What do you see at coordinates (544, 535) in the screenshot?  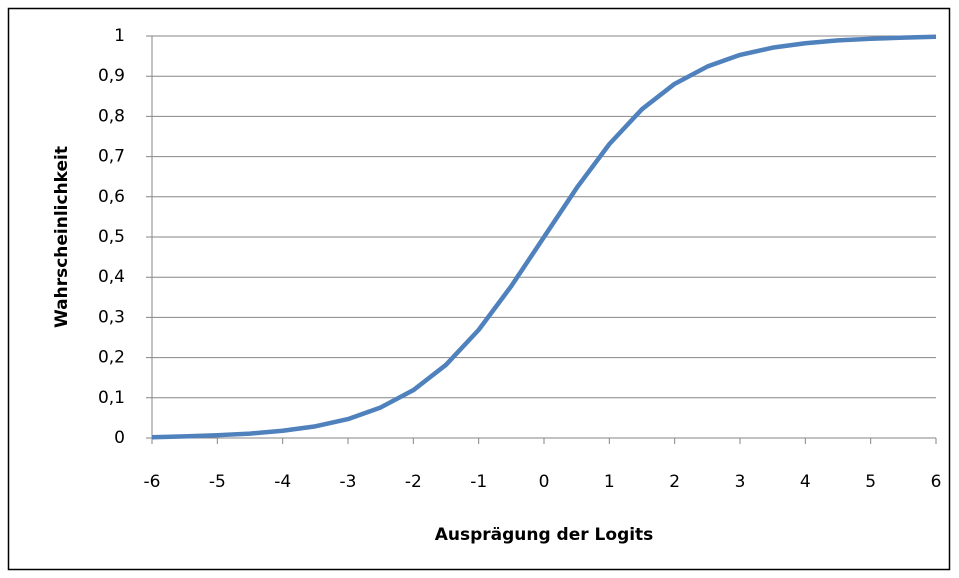 I see `x-axis-title: Ausprägung der Logits` at bounding box center [544, 535].